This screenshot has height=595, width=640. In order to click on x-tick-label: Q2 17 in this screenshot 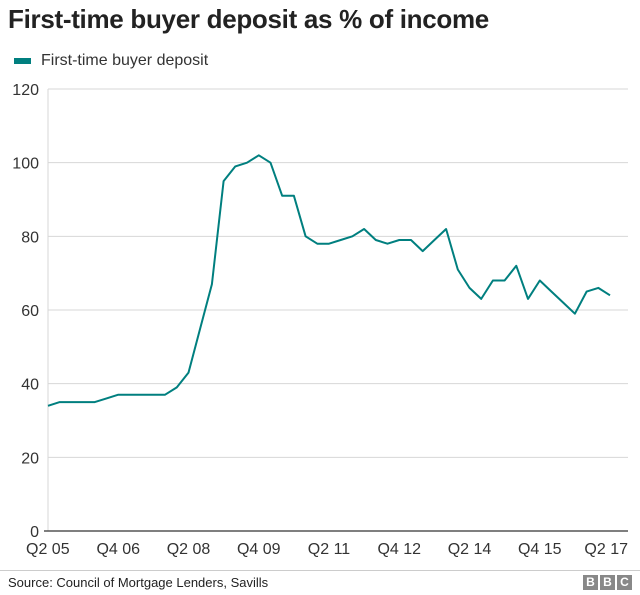, I will do `click(606, 549)`.